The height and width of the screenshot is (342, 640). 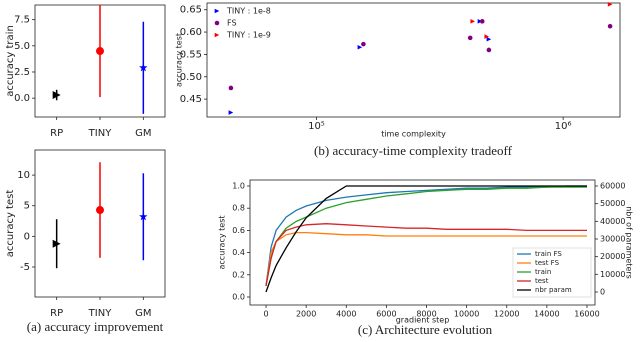 What do you see at coordinates (425, 329) in the screenshot?
I see `caption: (c) Architecture evolution` at bounding box center [425, 329].